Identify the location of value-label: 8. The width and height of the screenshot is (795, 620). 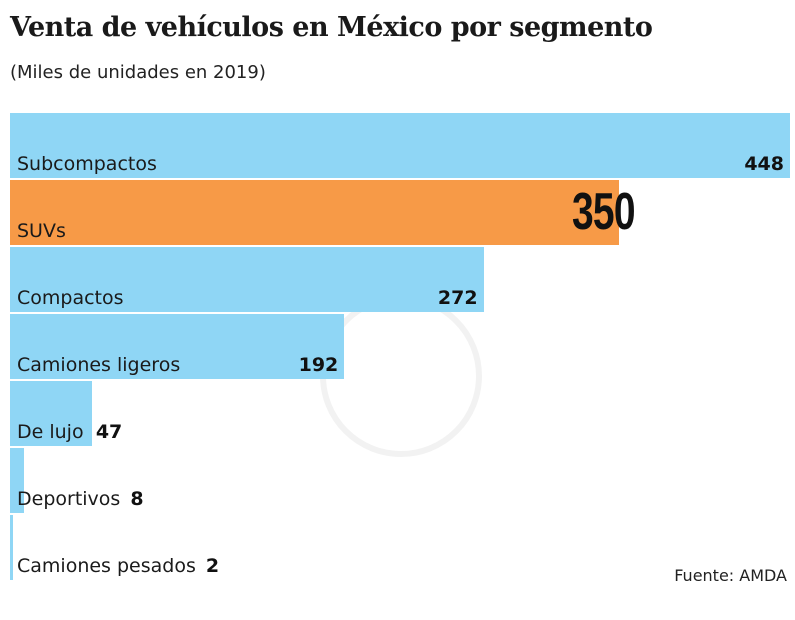
(137, 499).